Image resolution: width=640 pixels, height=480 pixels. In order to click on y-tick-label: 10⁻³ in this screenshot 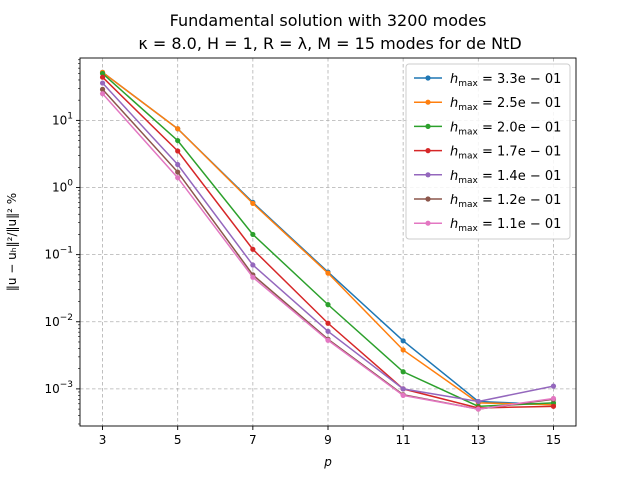, I will do `click(58, 388)`.